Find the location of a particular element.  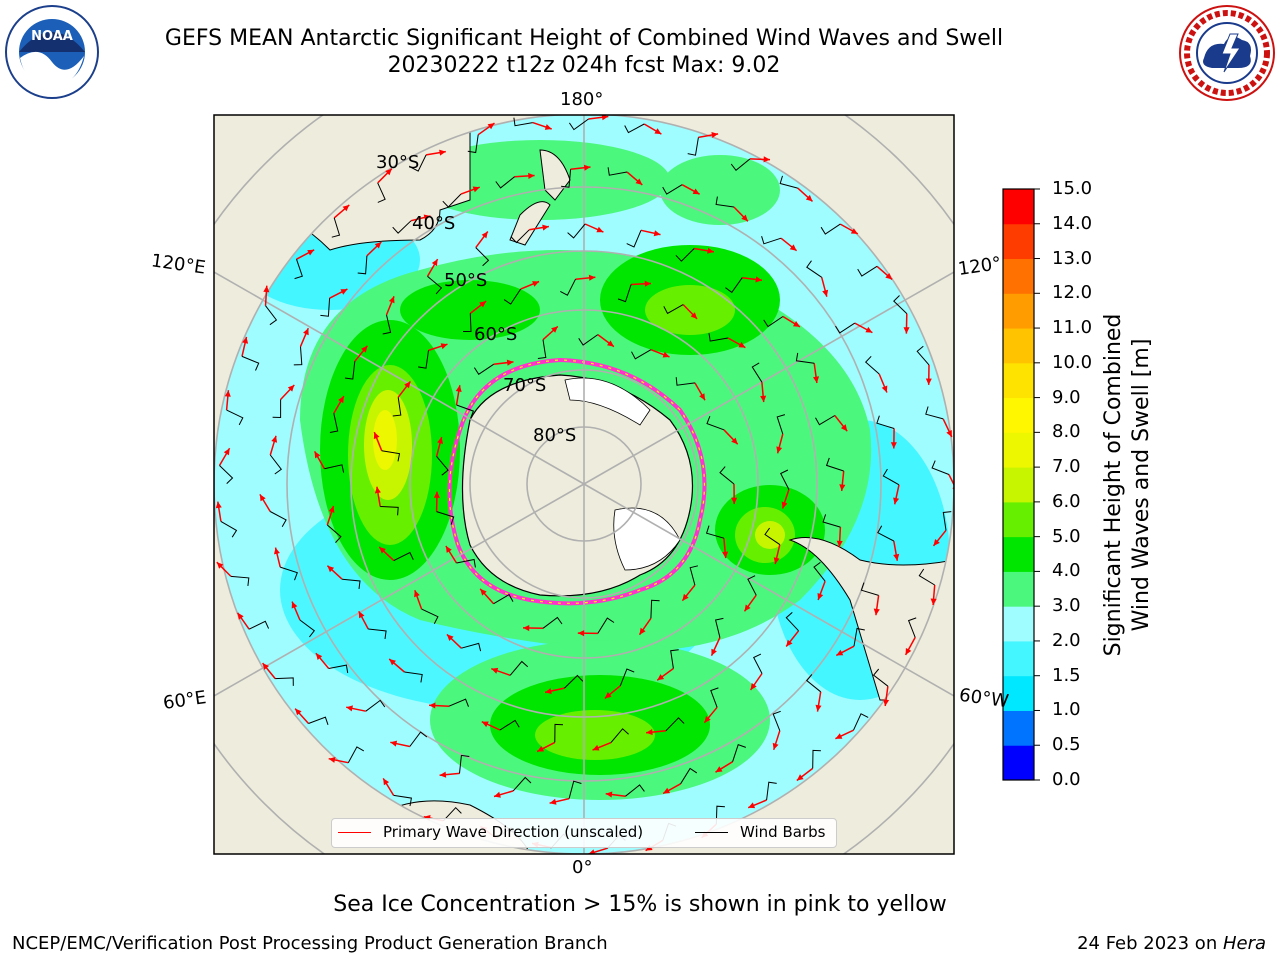

colorbar-tick-label: 6.0 is located at coordinates (1066, 501).